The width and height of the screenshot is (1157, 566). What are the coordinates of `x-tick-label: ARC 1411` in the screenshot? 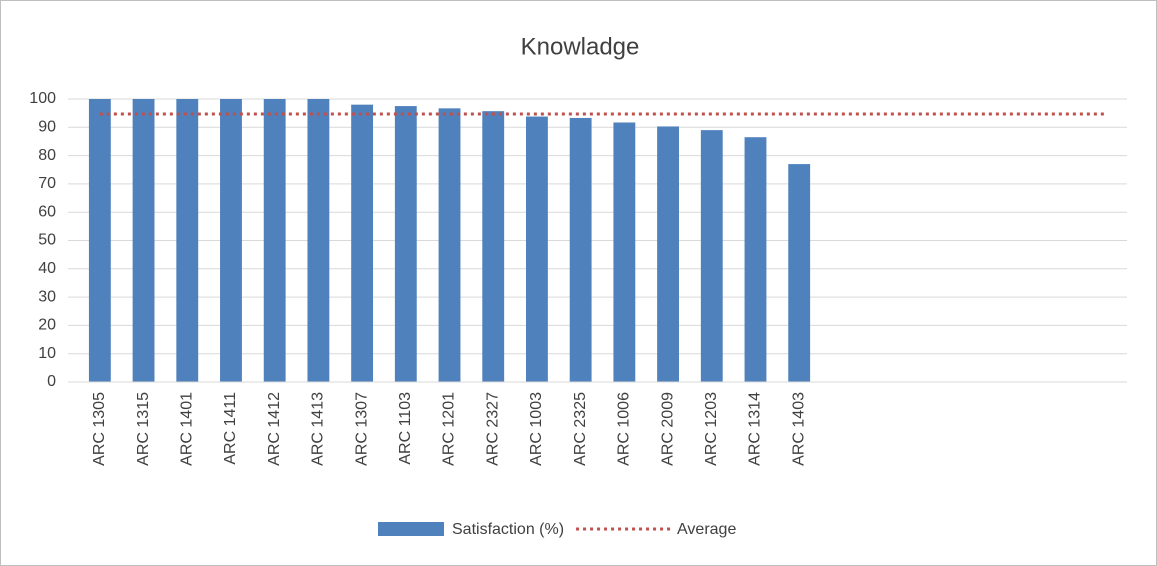 It's located at (230, 428).